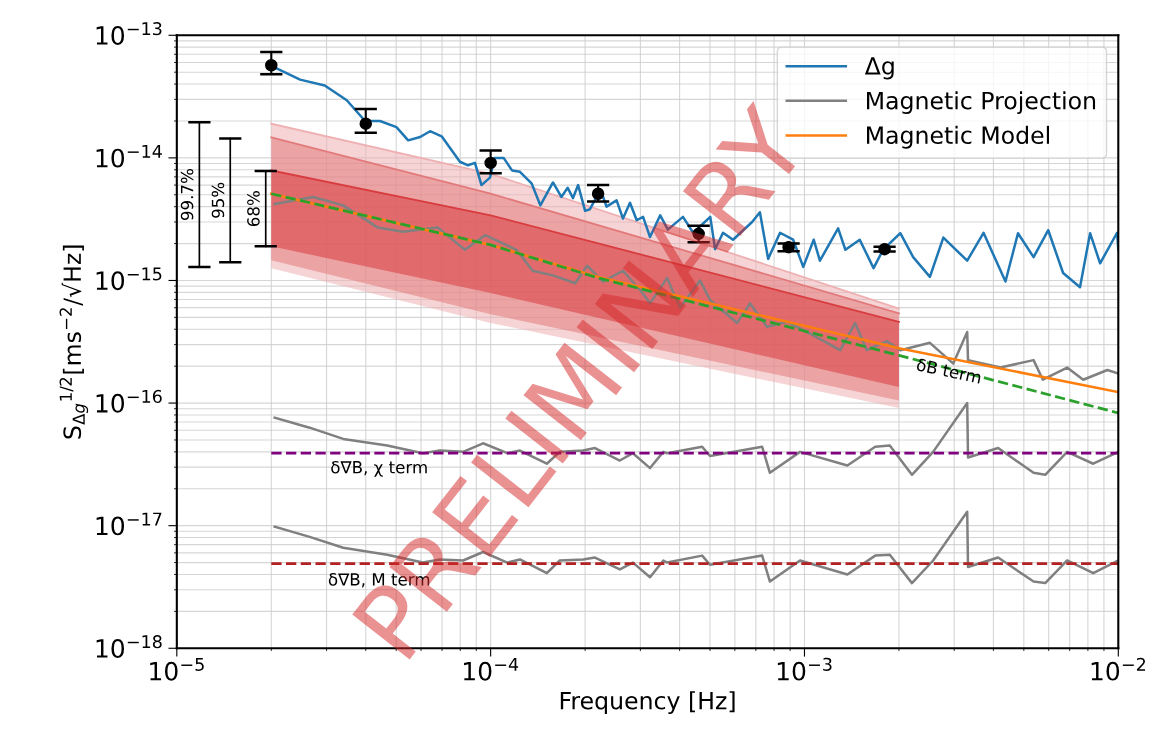 Image resolution: width=1171 pixels, height=735 pixels. What do you see at coordinates (1118, 669) in the screenshot?
I see `x-tick-label: 10$^{−2}$` at bounding box center [1118, 669].